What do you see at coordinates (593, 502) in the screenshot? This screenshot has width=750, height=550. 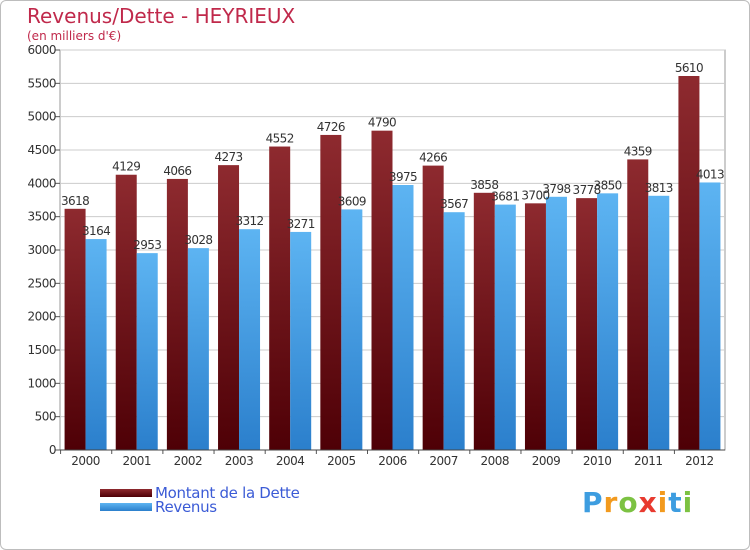 I see `logo-letter: P` at bounding box center [593, 502].